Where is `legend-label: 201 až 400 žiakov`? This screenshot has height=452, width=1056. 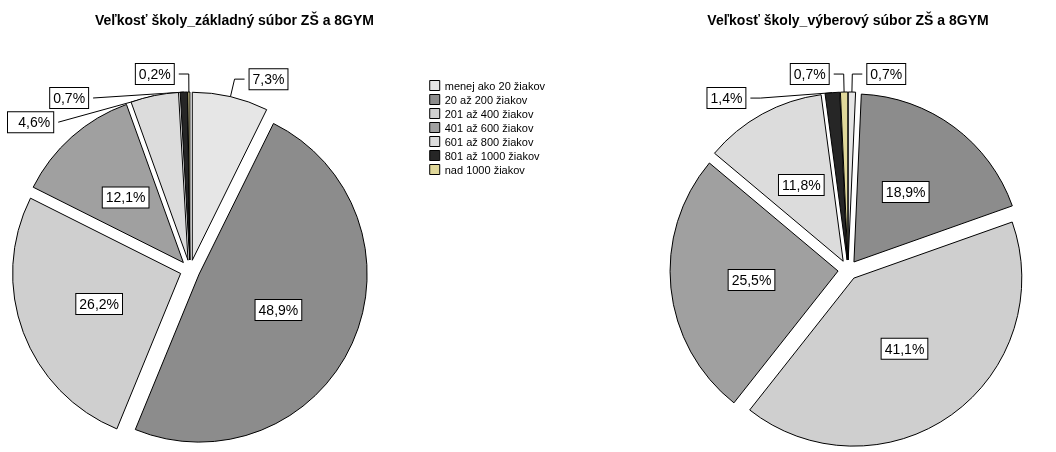
legend-label: 201 až 400 žiakov is located at coordinates (489, 113).